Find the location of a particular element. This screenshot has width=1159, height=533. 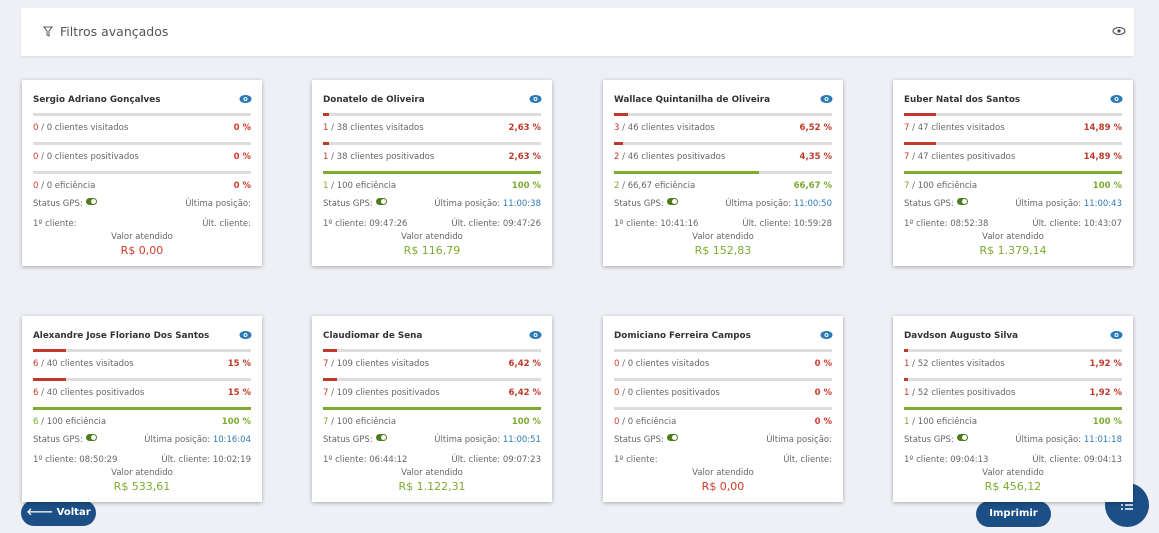

first-client: 1º cliente: is located at coordinates (55, 224).